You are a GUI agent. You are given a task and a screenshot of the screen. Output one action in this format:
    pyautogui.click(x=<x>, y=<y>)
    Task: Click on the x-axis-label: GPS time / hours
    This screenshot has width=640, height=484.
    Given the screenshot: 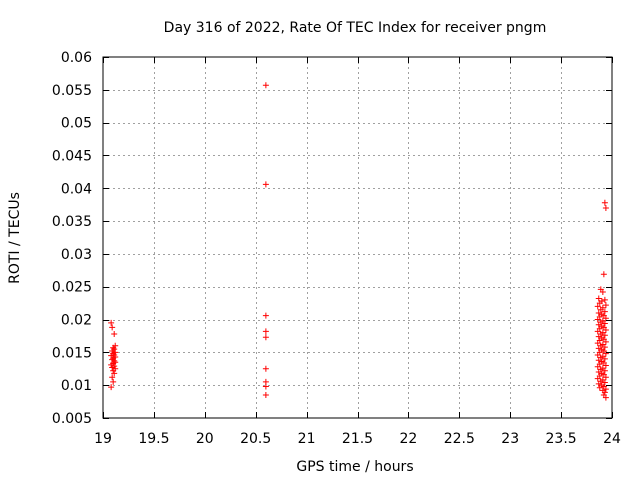 What is the action you would take?
    pyautogui.click(x=354, y=467)
    